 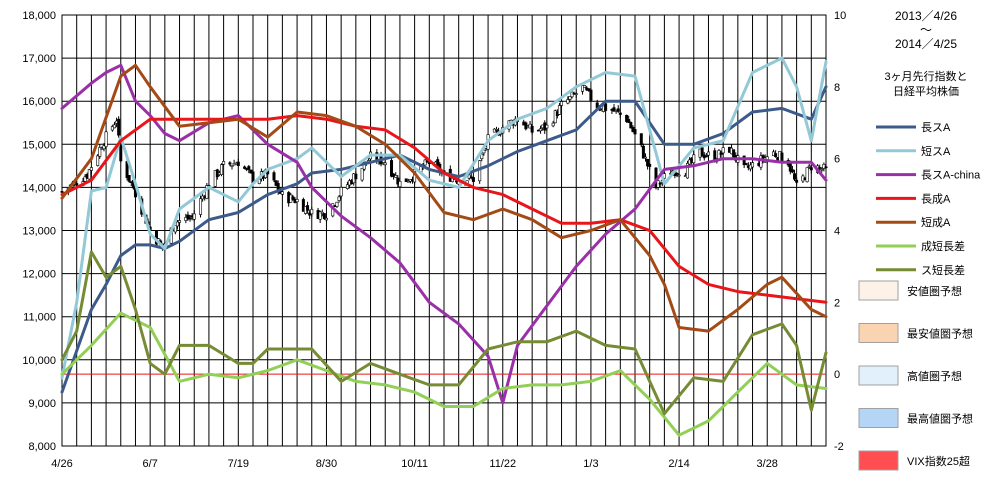 I want to click on period-start: 2013／4/26, so click(x=926, y=16).